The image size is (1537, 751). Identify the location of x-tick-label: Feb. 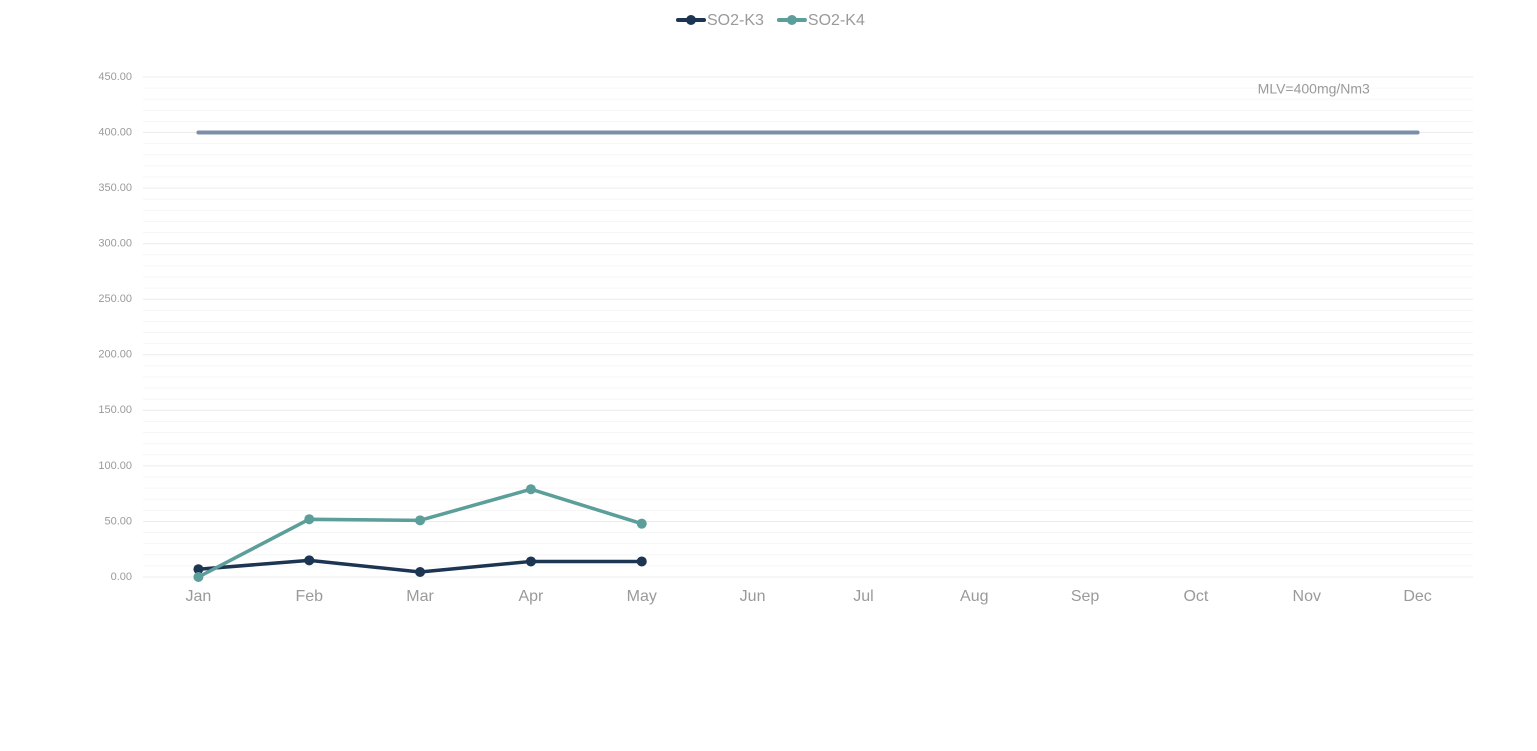
(309, 596).